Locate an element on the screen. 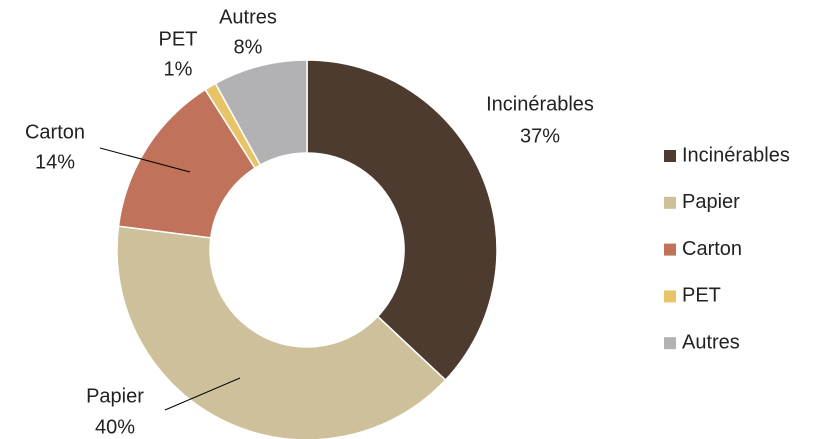 The height and width of the screenshot is (439, 835). slice-label-value: 1% is located at coordinates (178, 69).